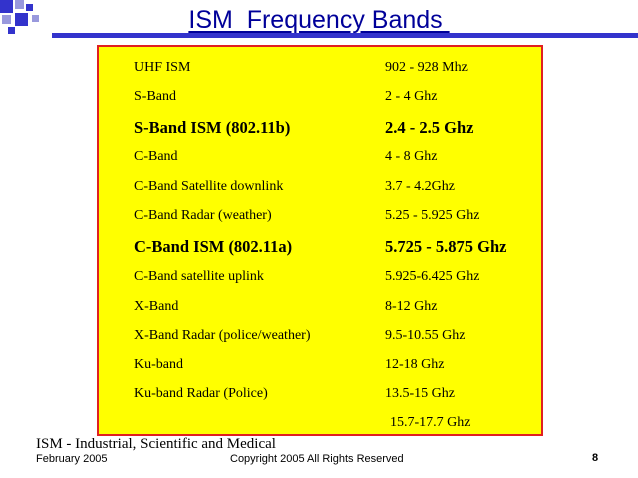 The image size is (638, 478). What do you see at coordinates (222, 335) in the screenshot?
I see `band-name: X-Band Radar (police/weather)` at bounding box center [222, 335].